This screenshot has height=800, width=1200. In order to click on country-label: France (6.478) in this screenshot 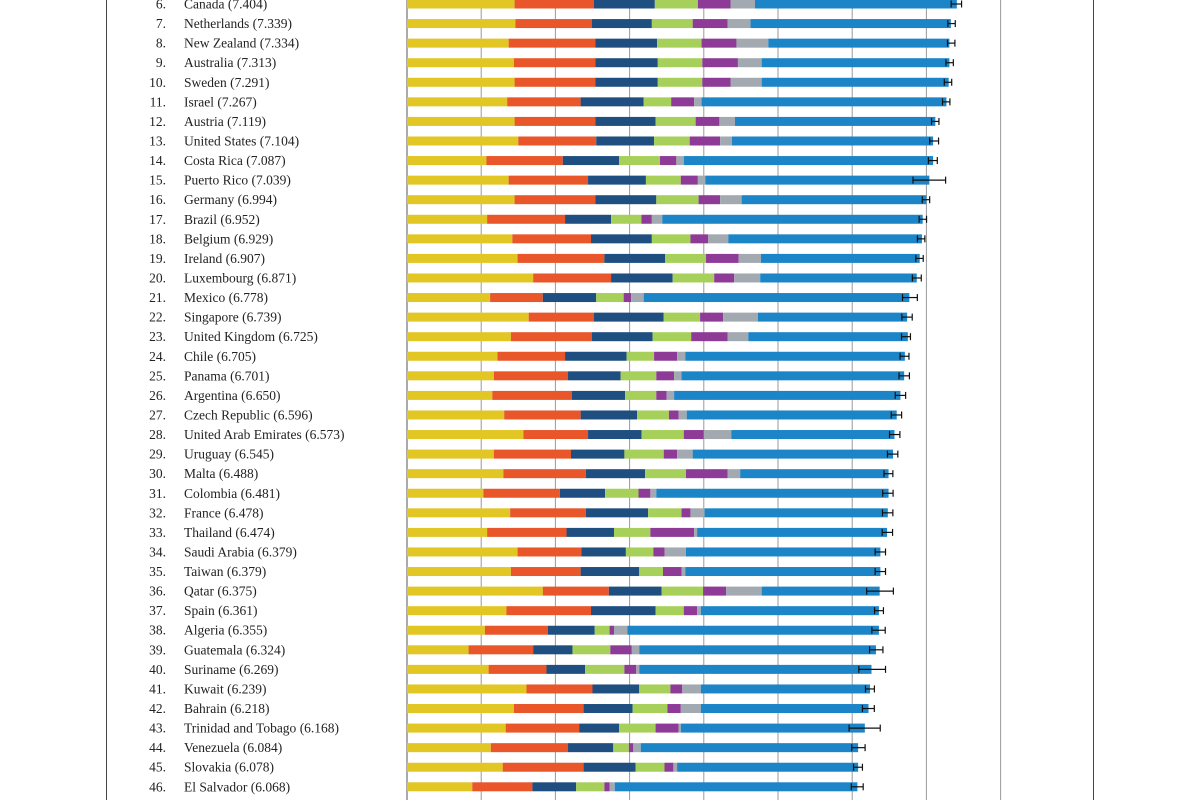, I will do `click(223, 512)`.